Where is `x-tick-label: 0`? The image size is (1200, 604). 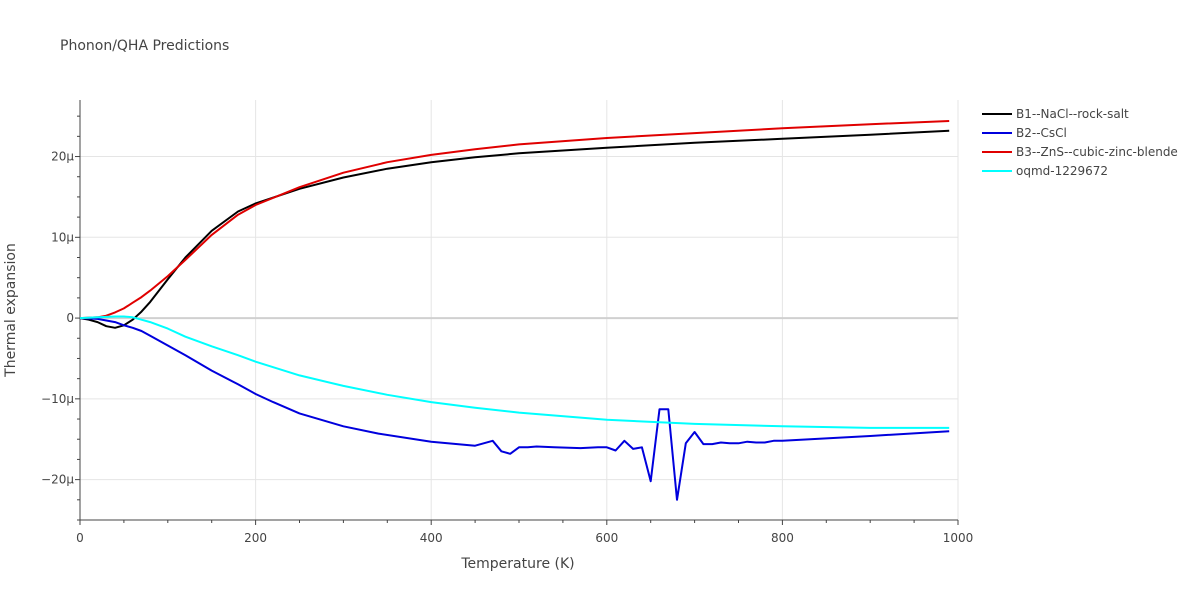 x-tick-label: 0 is located at coordinates (80, 538).